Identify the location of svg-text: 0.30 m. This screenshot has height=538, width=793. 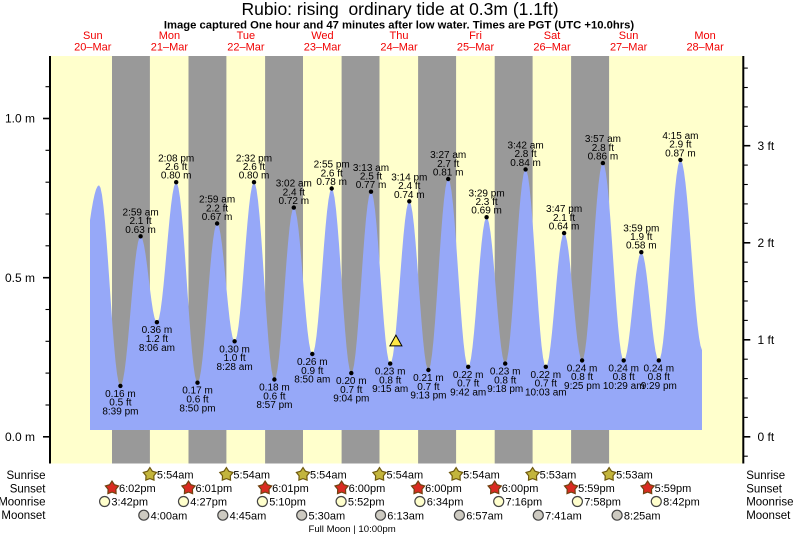
(234, 349).